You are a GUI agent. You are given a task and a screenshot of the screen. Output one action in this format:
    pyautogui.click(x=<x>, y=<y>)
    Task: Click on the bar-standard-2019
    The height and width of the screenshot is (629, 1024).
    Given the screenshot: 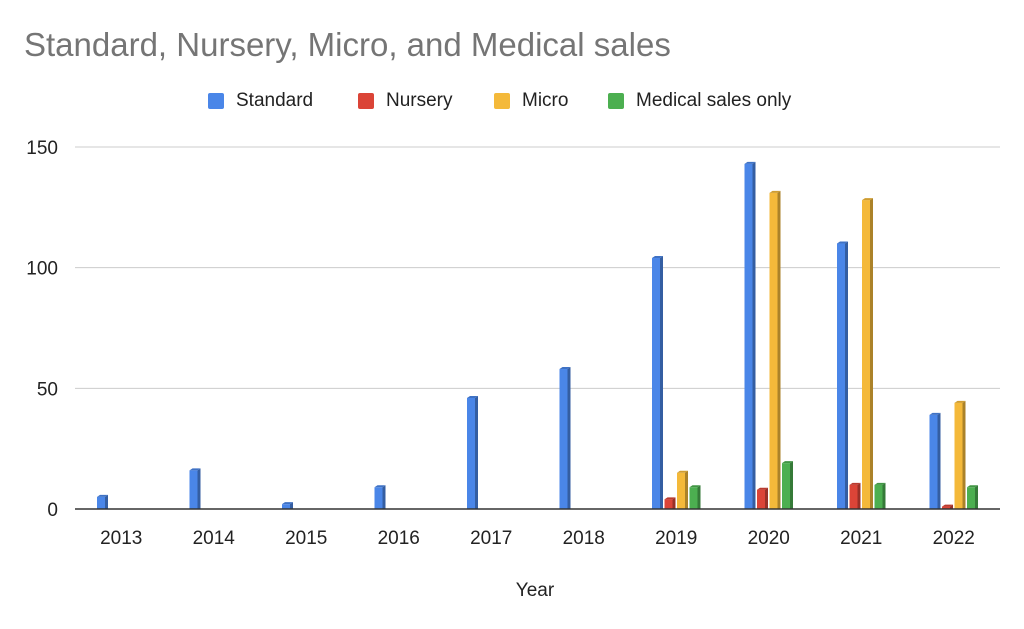 What is the action you would take?
    pyautogui.click(x=657, y=382)
    